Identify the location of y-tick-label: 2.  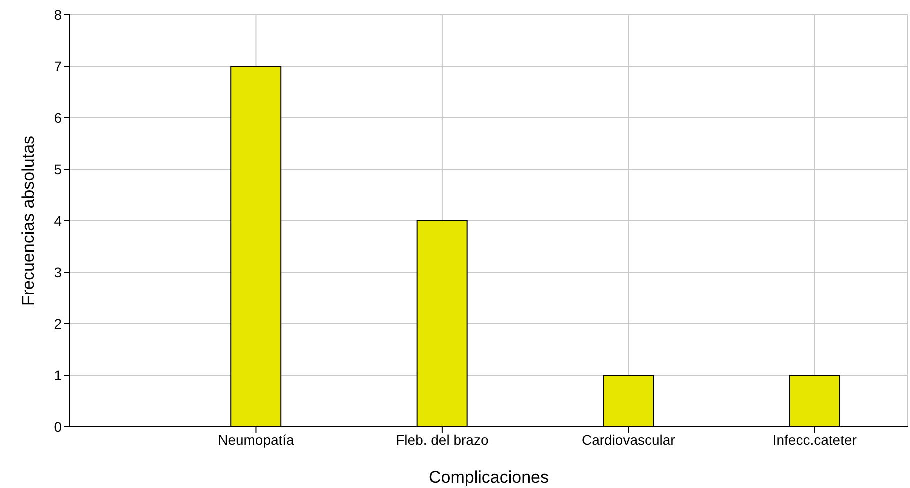
(58, 324).